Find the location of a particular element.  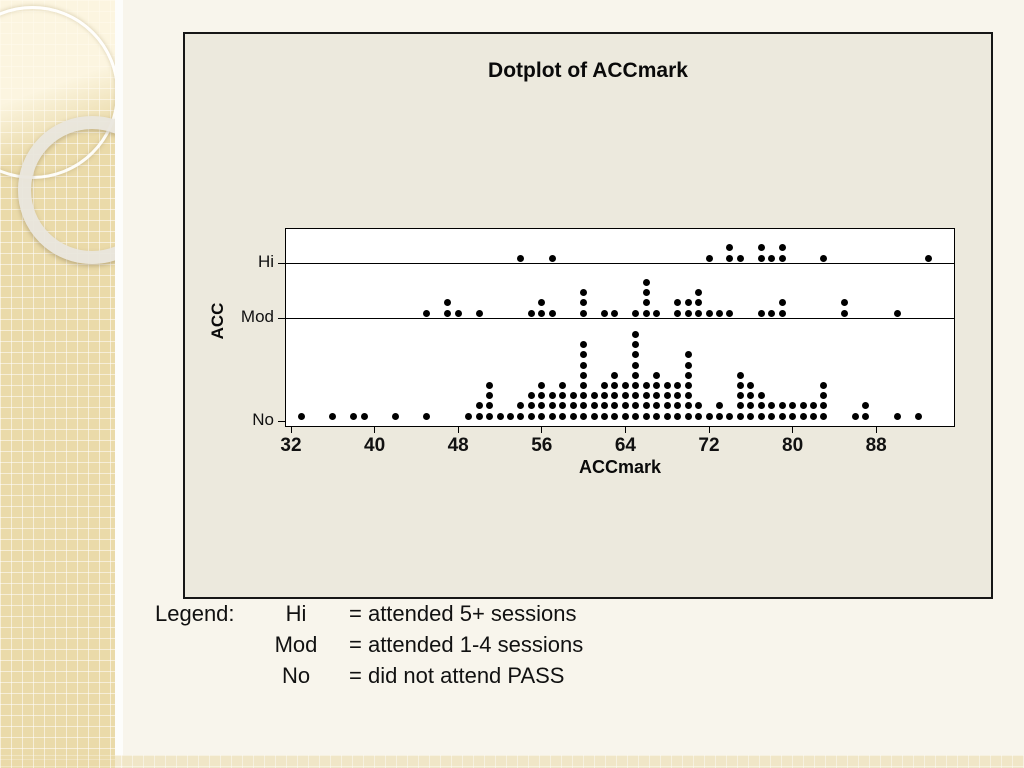

y-category-label-hi: Hi is located at coordinates (265, 261).